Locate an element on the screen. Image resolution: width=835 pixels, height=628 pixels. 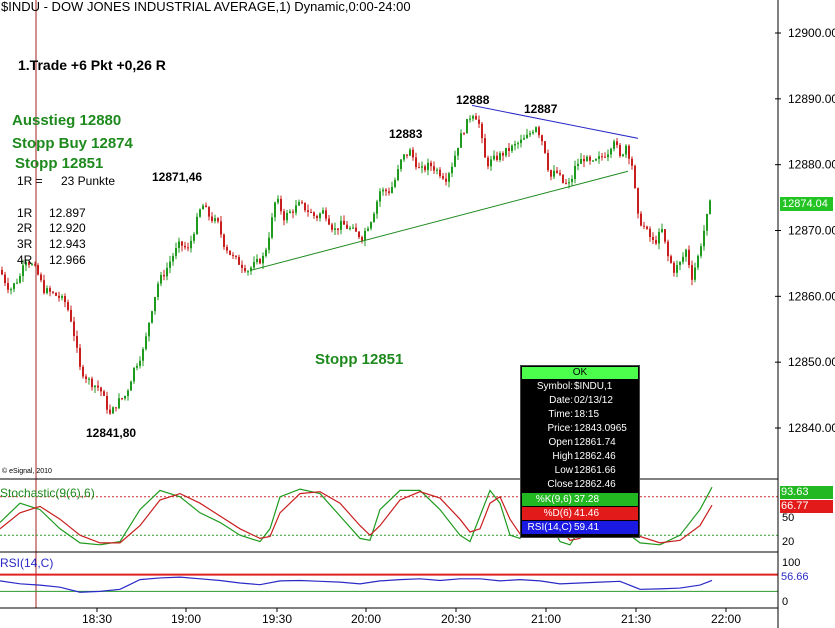
tooltip-d-row: %D(6) 41.46 is located at coordinates (580, 513).